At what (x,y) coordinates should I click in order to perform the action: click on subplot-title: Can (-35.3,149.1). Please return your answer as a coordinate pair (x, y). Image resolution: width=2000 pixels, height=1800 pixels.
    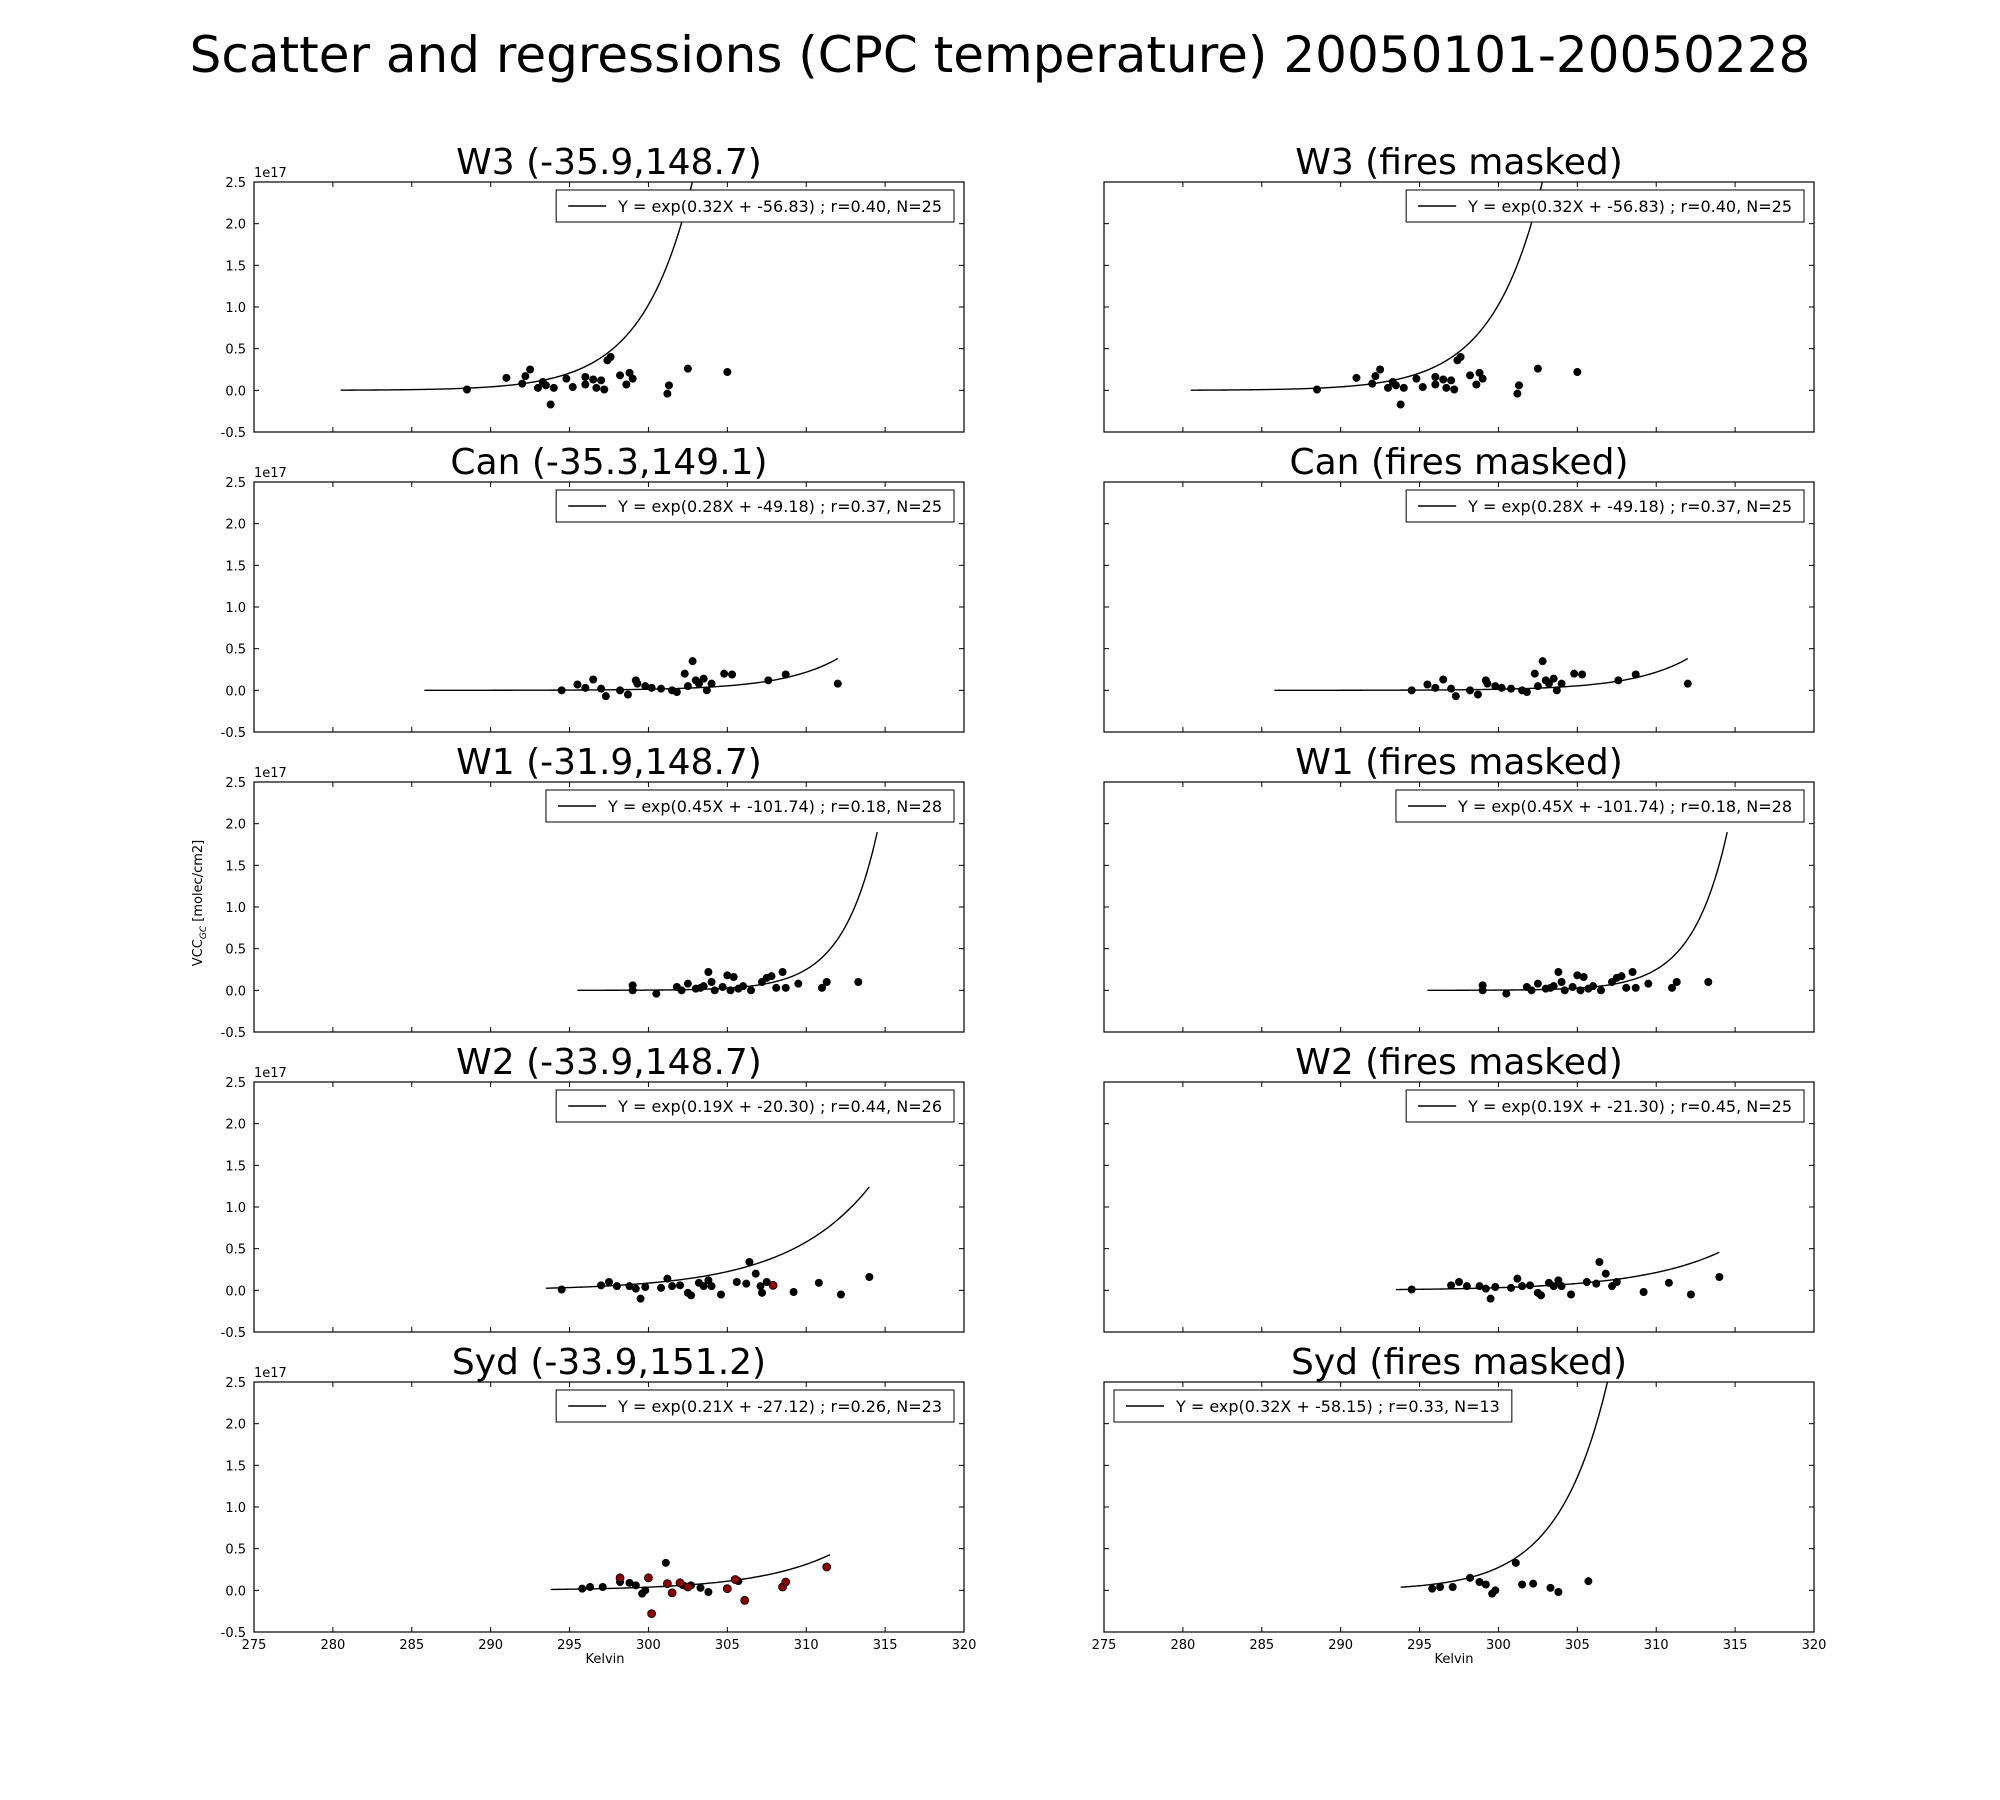
    Looking at the image, I should click on (608, 462).